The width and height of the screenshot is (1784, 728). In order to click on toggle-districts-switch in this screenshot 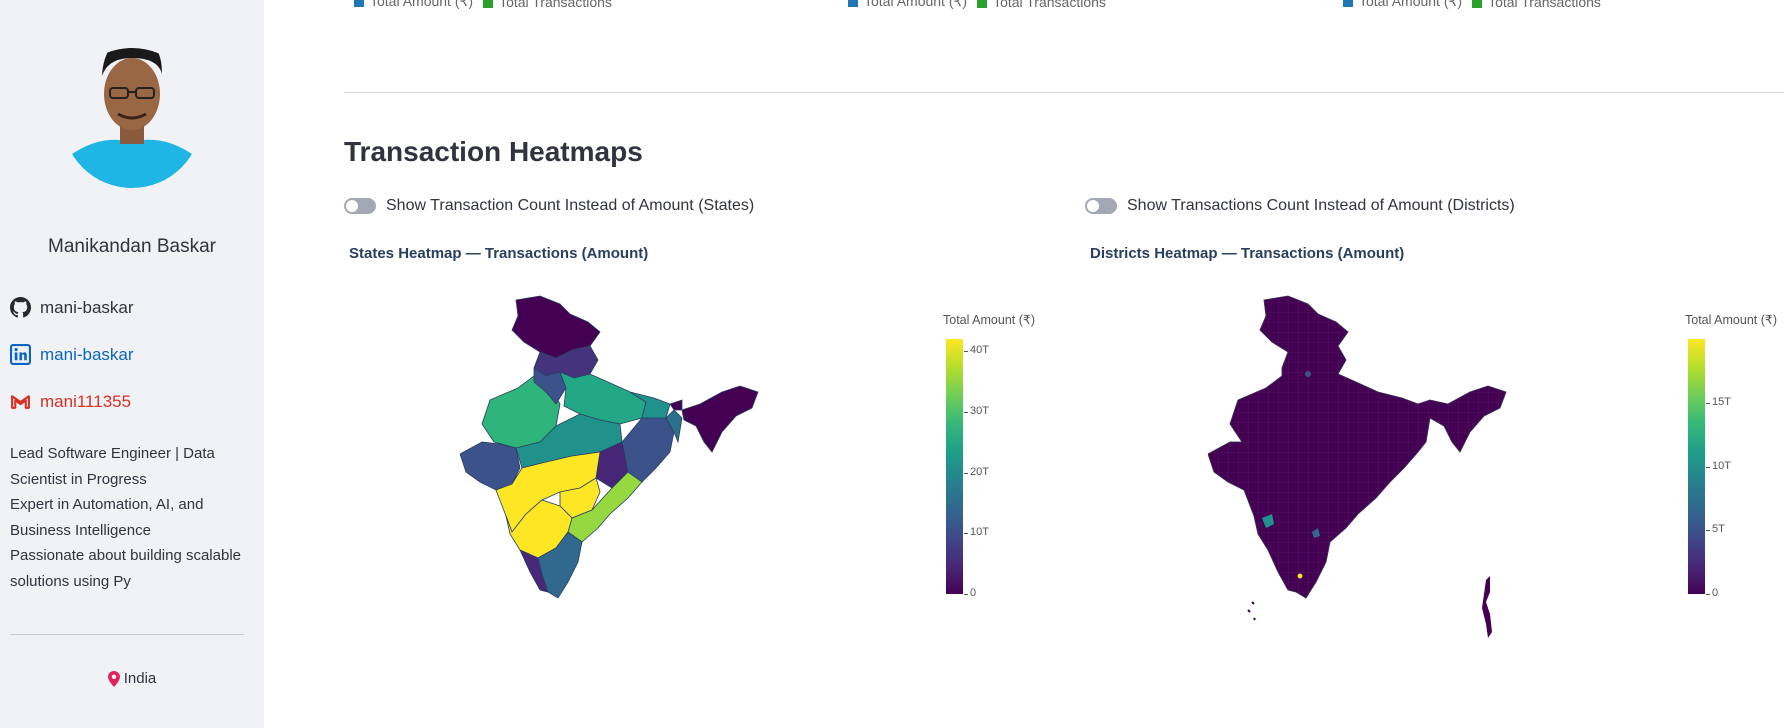, I will do `click(1101, 206)`.